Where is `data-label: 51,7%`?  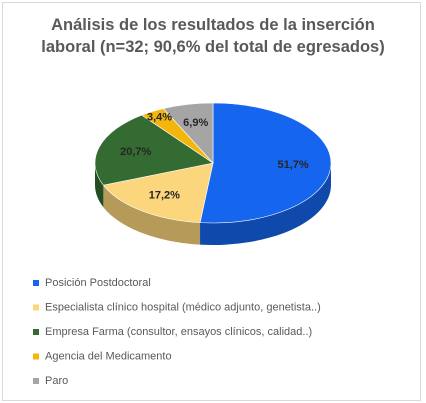
data-label: 51,7% is located at coordinates (293, 165).